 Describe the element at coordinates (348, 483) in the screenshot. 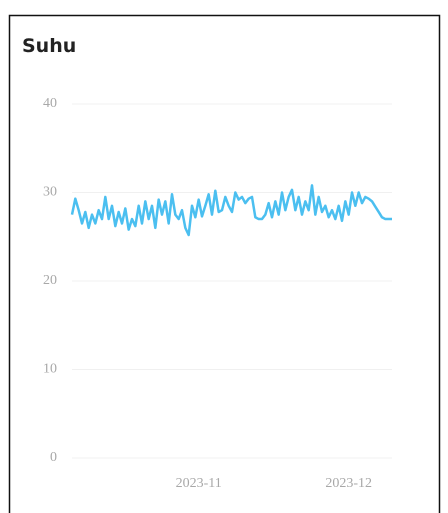

I see `x-tick-label: 2023-12` at that location.